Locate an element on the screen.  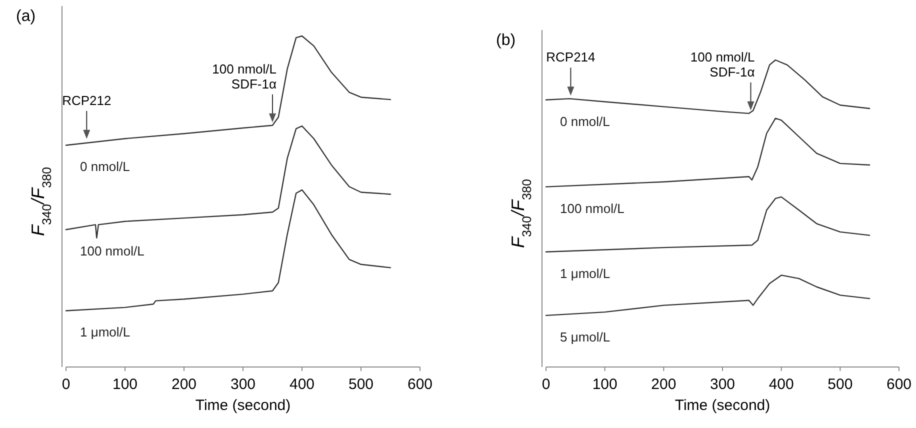
annotation: RCP214 is located at coordinates (571, 57).